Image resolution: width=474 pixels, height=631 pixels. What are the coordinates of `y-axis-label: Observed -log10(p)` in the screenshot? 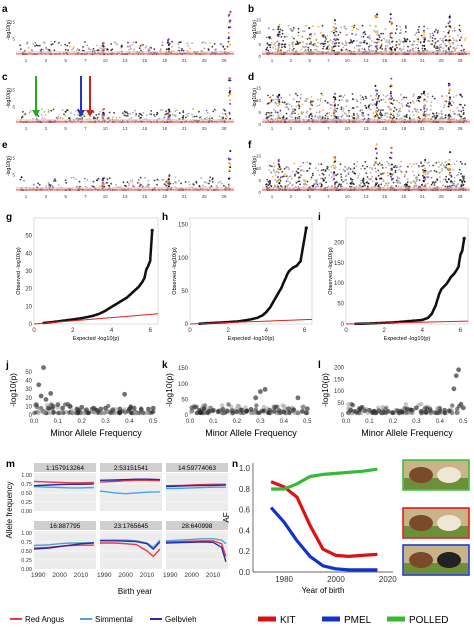 It's located at (331, 271).